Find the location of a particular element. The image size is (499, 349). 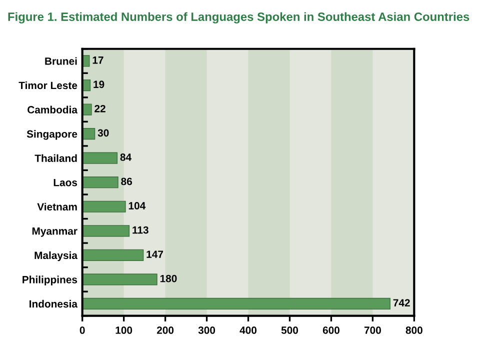

y-tick-label: Myanmar is located at coordinates (55, 232).